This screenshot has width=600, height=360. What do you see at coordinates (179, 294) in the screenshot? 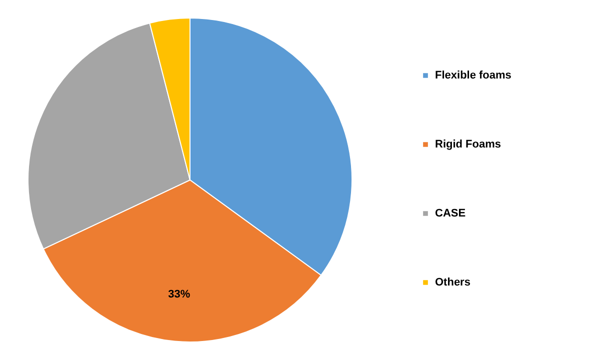
I see `data-label: 33%` at bounding box center [179, 294].